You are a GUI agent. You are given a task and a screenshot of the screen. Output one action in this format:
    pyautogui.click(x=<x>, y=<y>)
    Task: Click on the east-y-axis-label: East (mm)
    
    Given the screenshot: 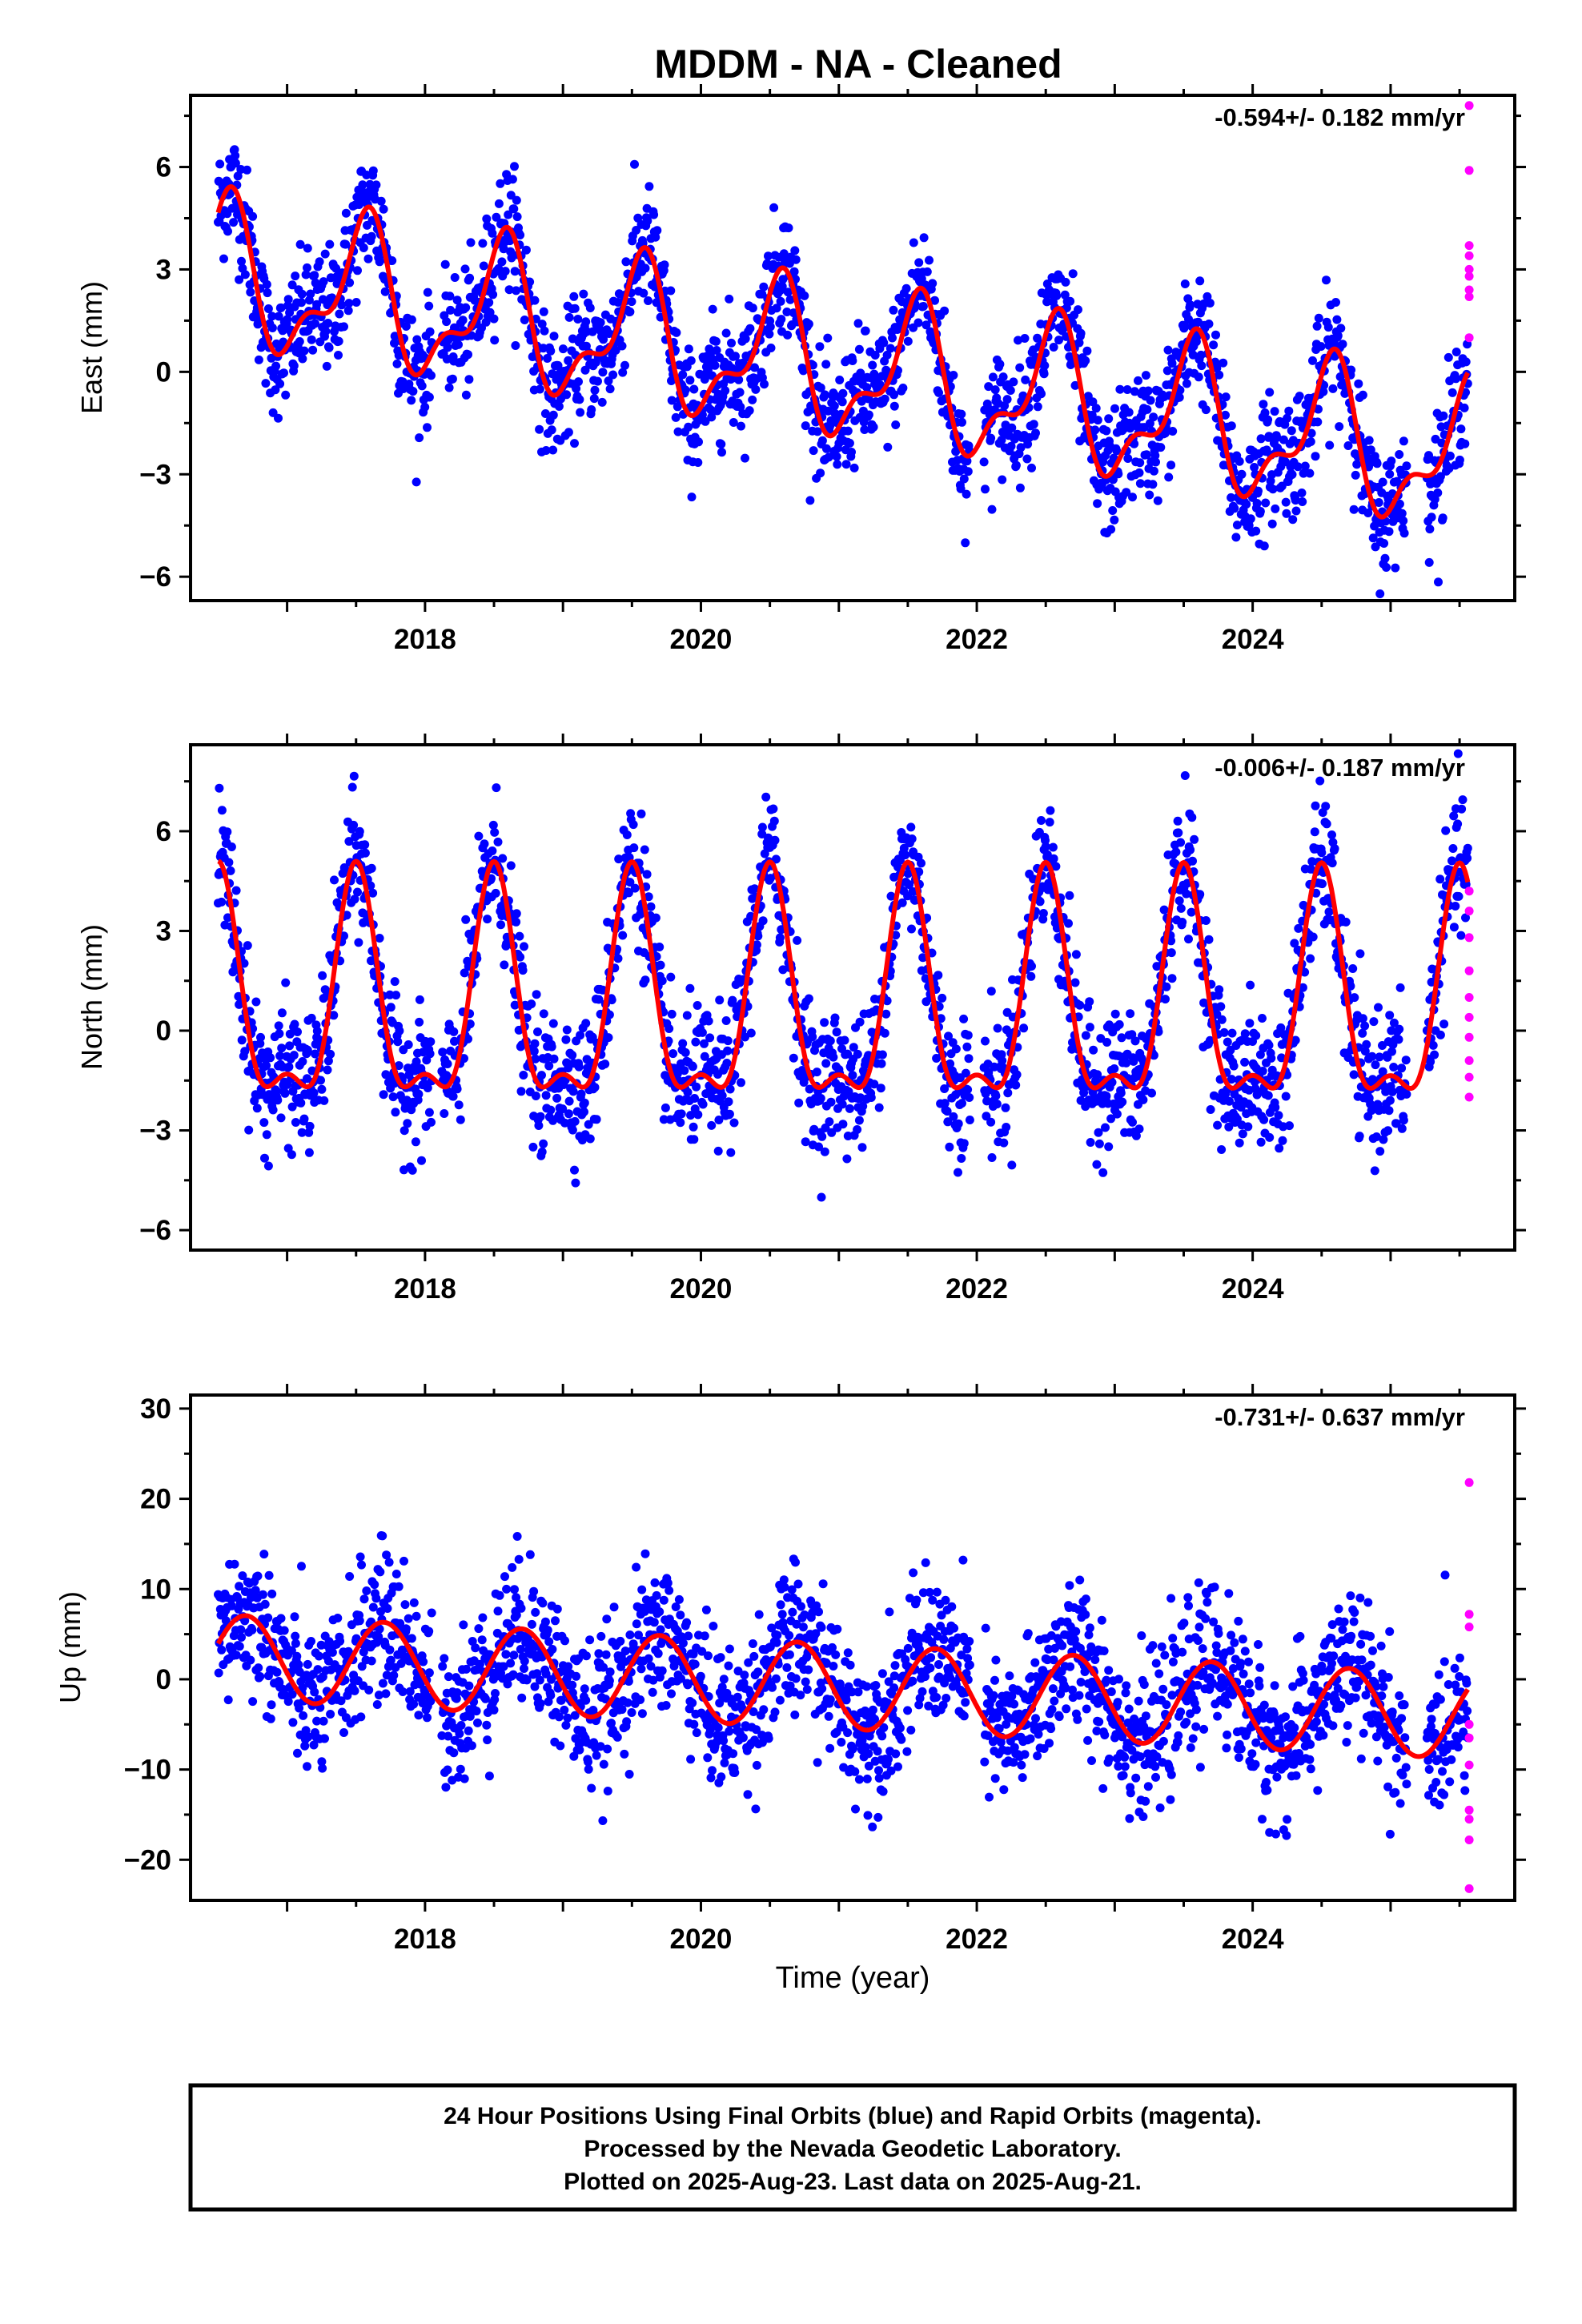 What is the action you would take?
    pyautogui.click(x=91, y=347)
    